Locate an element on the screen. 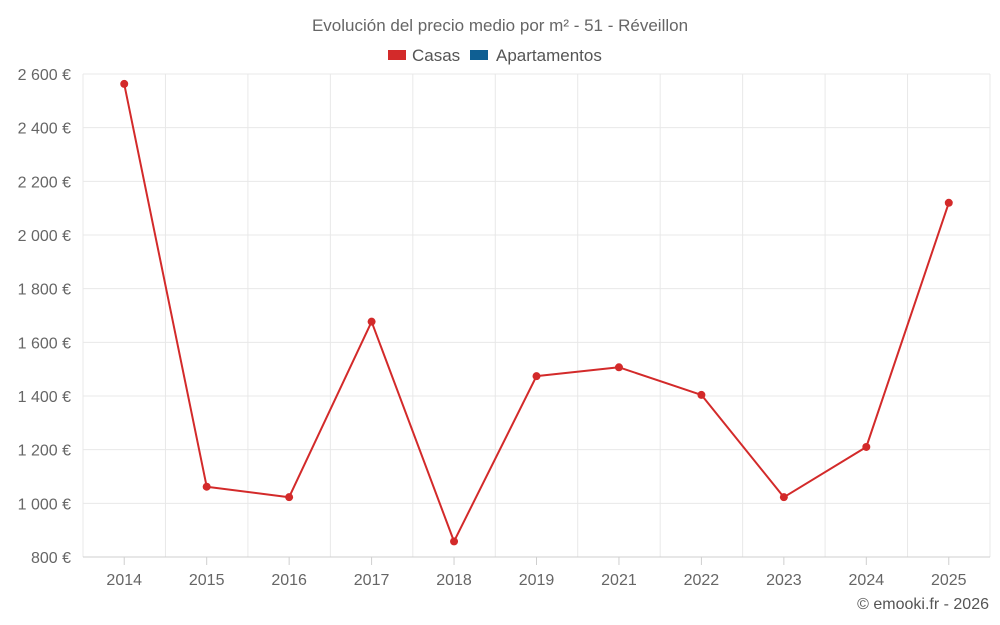 This screenshot has height=625, width=1000. x-tick-label: 2019 is located at coordinates (537, 580).